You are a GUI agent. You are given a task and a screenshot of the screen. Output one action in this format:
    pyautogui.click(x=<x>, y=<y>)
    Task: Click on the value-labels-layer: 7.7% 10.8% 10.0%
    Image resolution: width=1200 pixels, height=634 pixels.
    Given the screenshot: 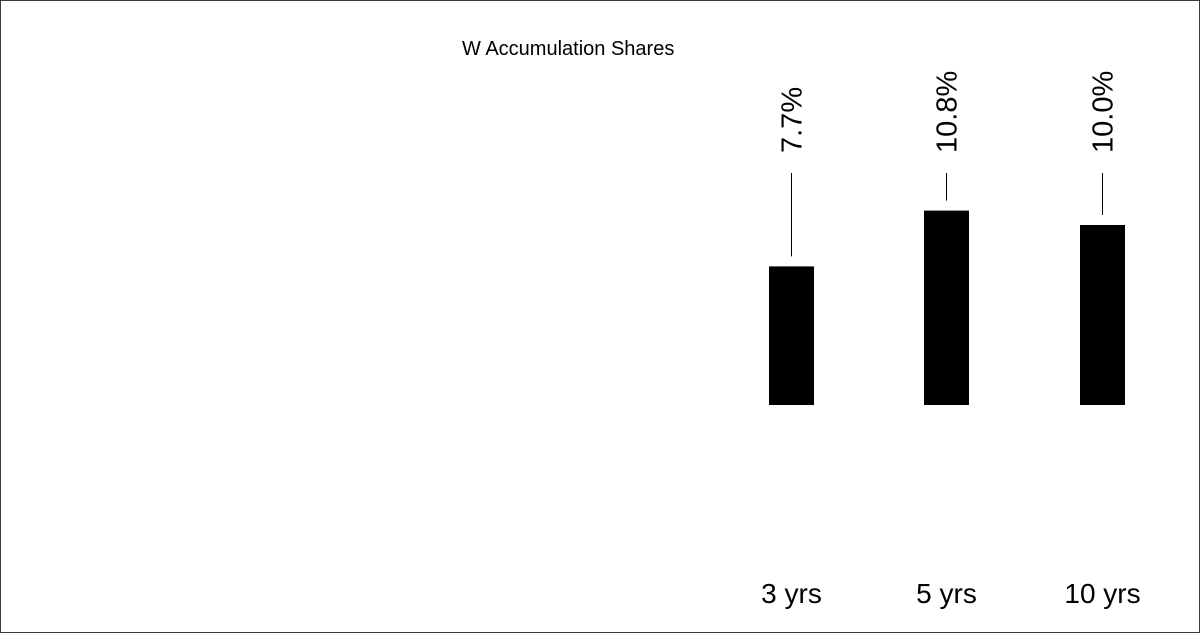 What is the action you would take?
    pyautogui.click(x=948, y=112)
    